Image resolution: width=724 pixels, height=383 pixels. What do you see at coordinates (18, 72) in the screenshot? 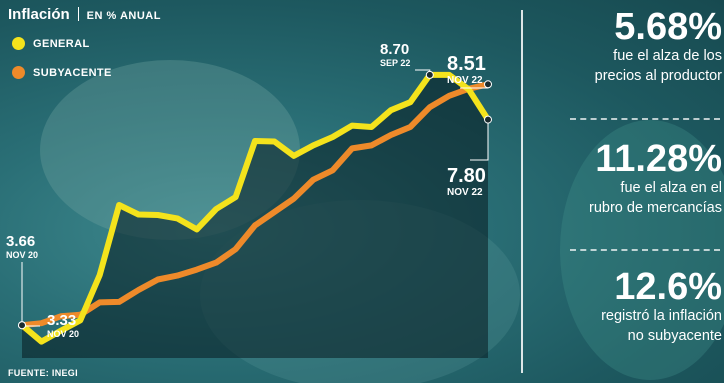
I see `legend-swatch-subyacente` at bounding box center [18, 72].